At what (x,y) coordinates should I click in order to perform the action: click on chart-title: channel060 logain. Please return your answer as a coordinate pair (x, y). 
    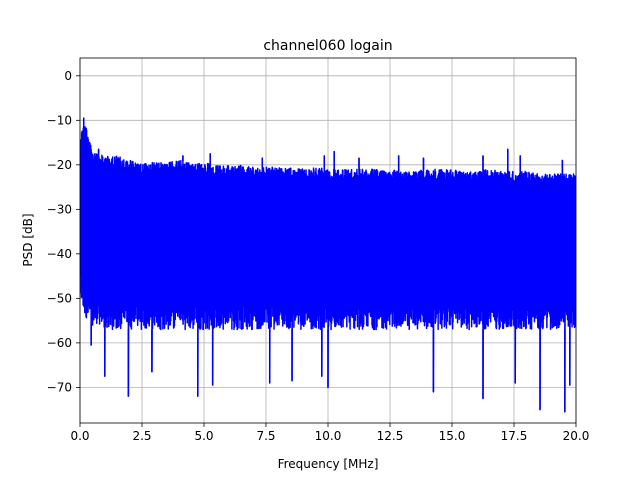
    Looking at the image, I should click on (327, 46).